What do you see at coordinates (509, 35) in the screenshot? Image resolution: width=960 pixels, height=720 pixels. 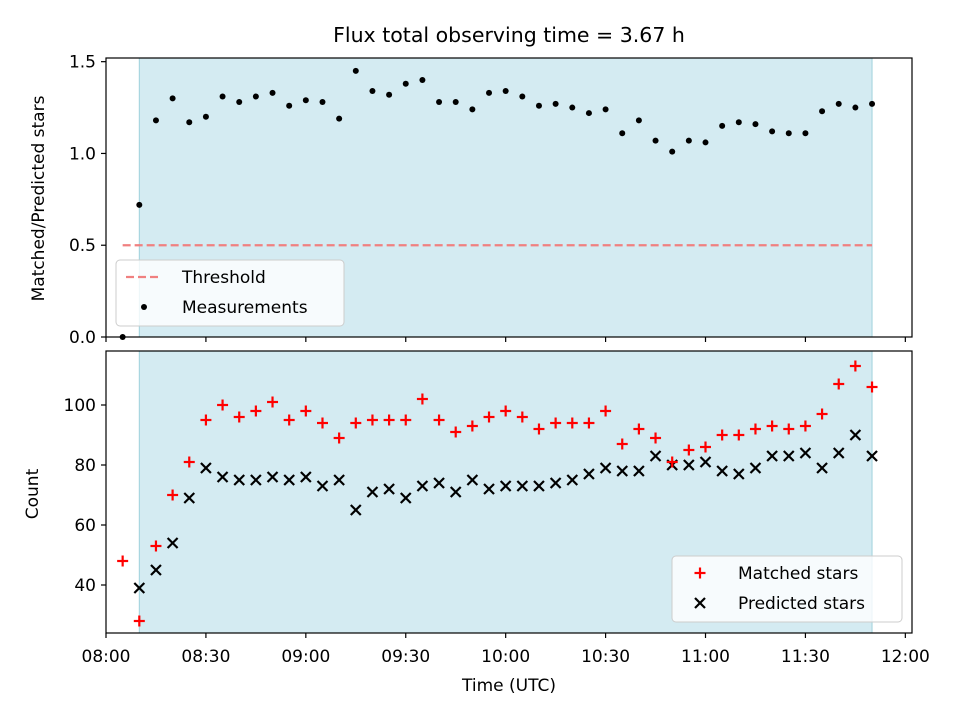 I see `chart-title: Flux total observing time = 3.67 h` at bounding box center [509, 35].